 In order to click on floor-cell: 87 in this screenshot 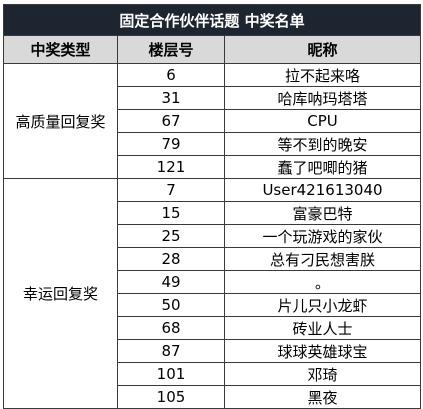, I will do `click(171, 351)`.